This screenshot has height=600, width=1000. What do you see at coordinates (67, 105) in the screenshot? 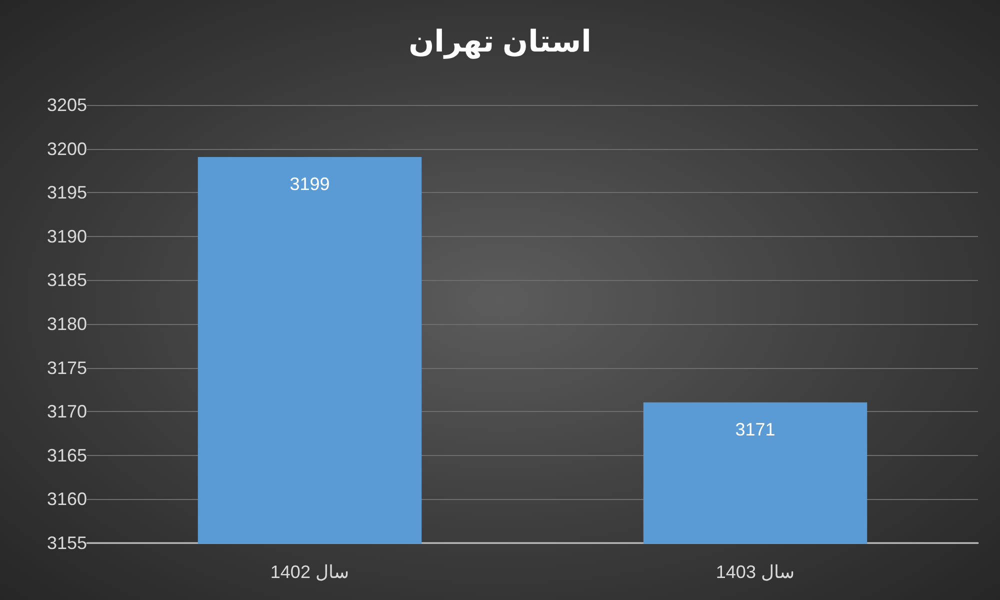
I see `y-tick-label: 3205` at bounding box center [67, 105].